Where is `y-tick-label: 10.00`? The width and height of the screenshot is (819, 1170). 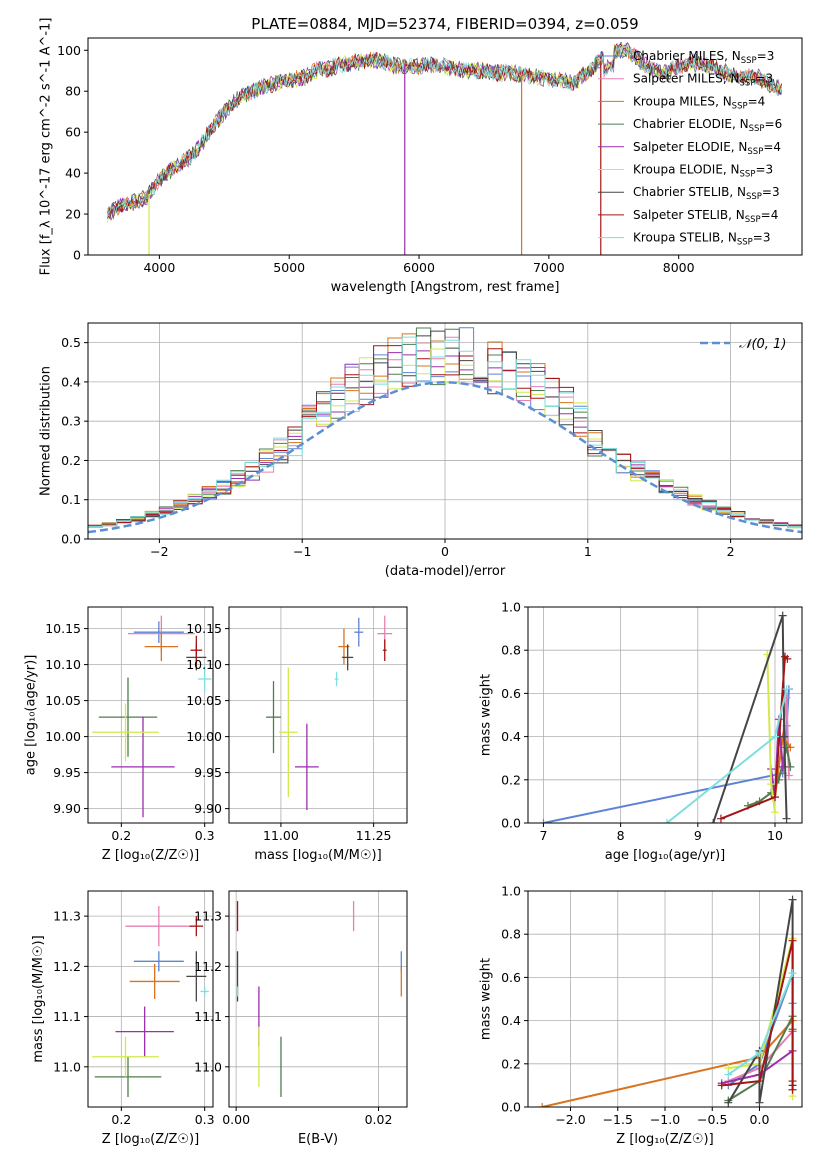
y-tick-label: 10.00 is located at coordinates (63, 736).